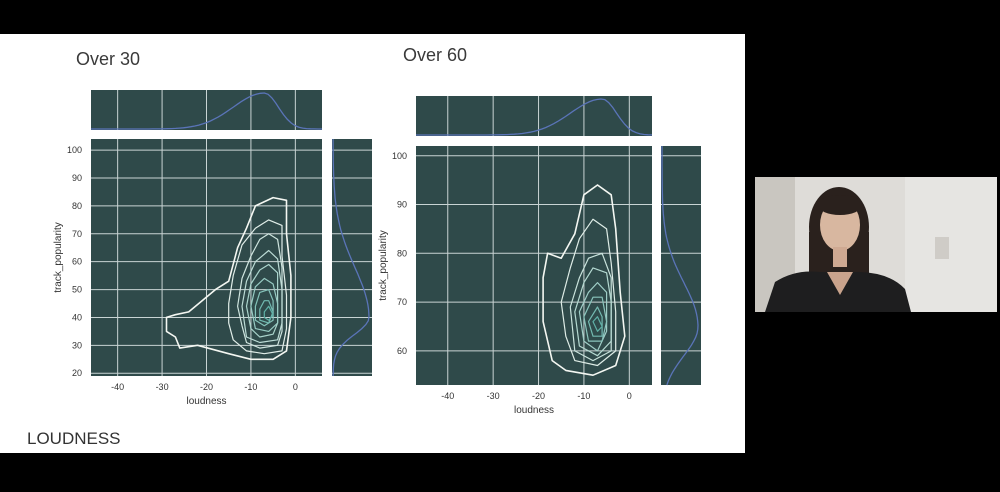 The width and height of the screenshot is (1000, 492). I want to click on p2-x-axis-label: loudness, so click(534, 410).